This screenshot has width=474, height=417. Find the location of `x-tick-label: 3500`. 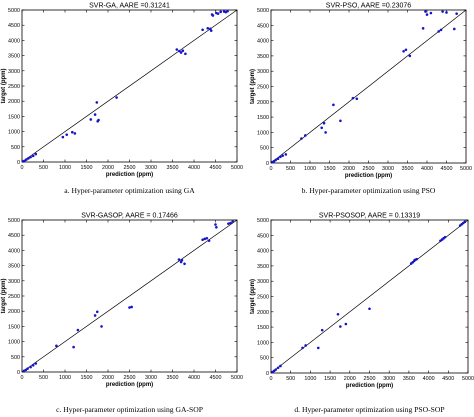

x-tick-label: 3500 is located at coordinates (173, 378).